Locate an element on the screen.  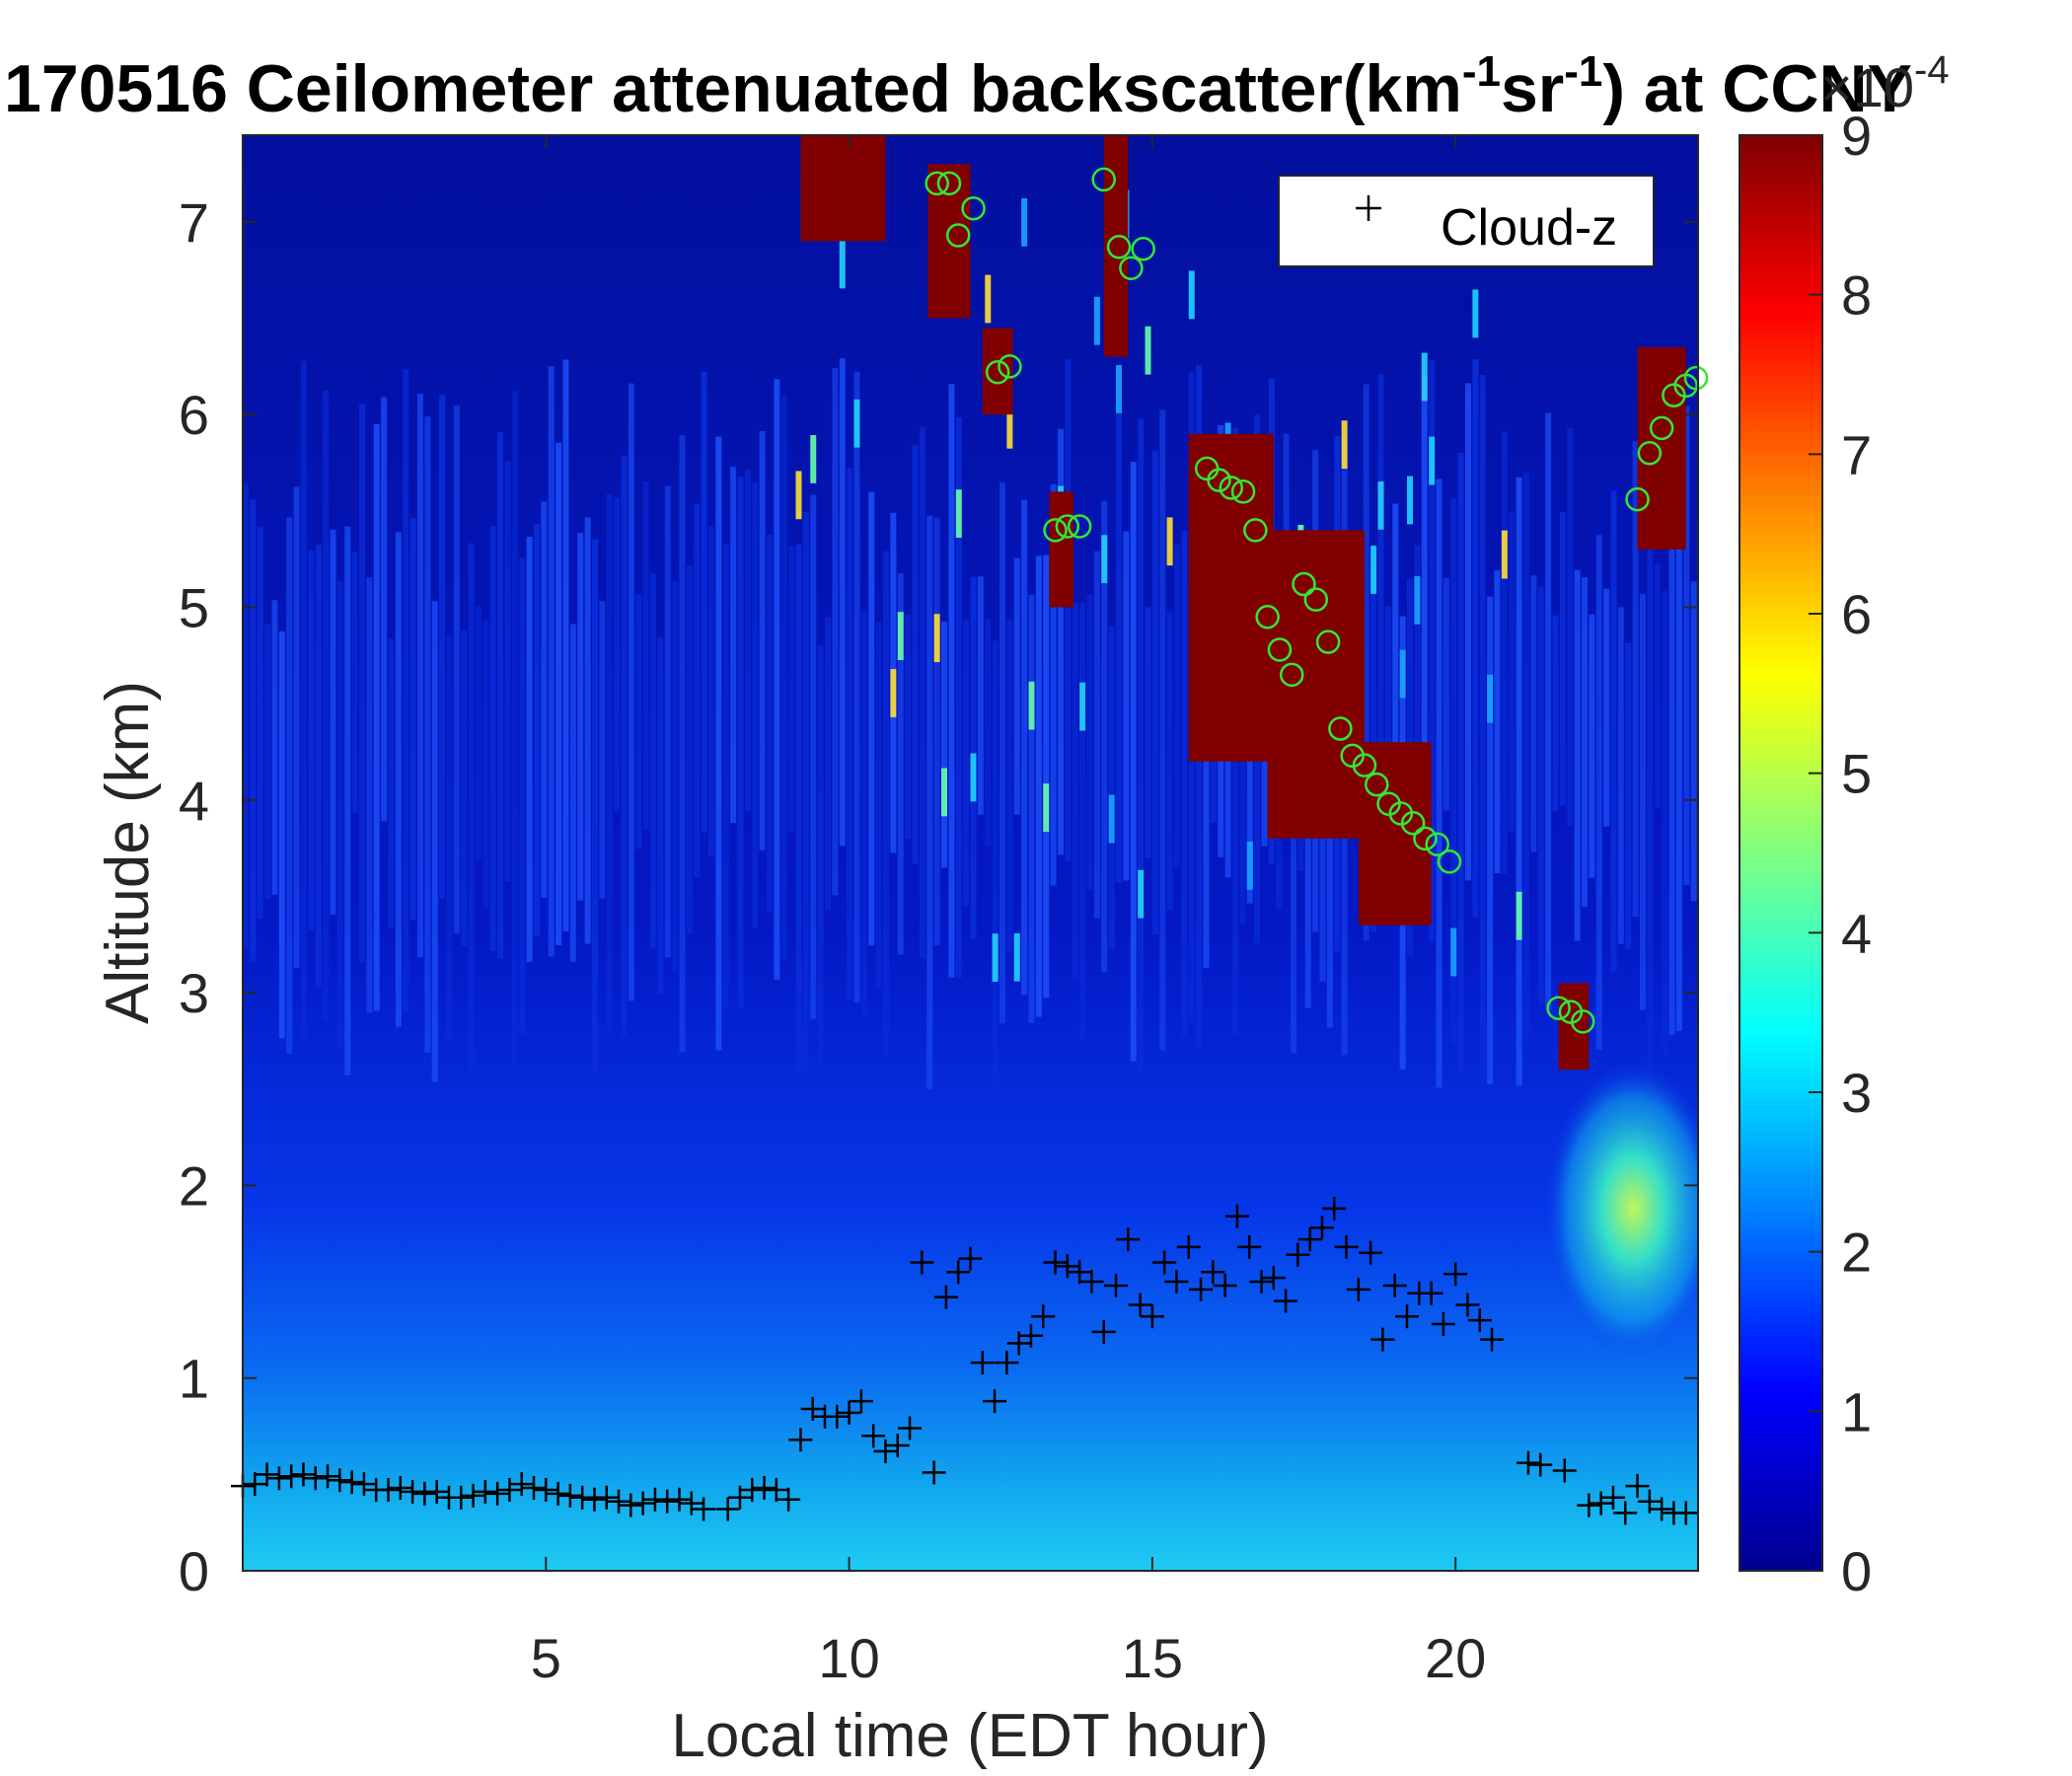
y-tick-label: 6 is located at coordinates (194, 415).